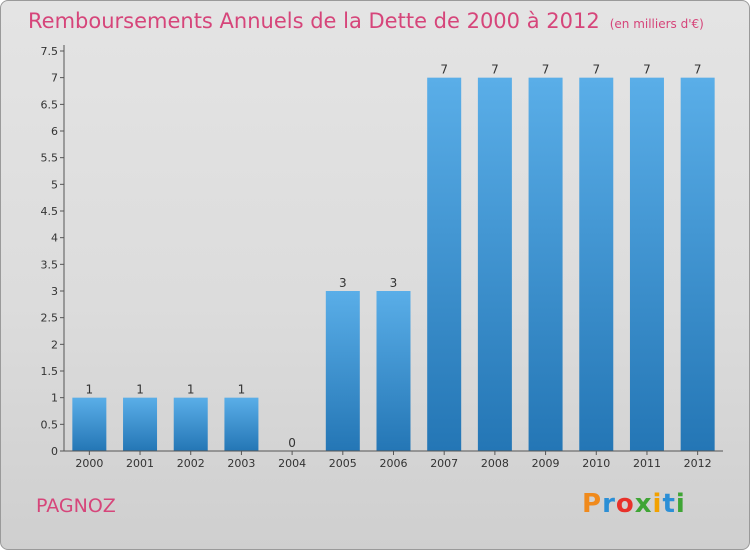 Image resolution: width=750 pixels, height=550 pixels. I want to click on y-tick-label: 3.5, so click(50, 264).